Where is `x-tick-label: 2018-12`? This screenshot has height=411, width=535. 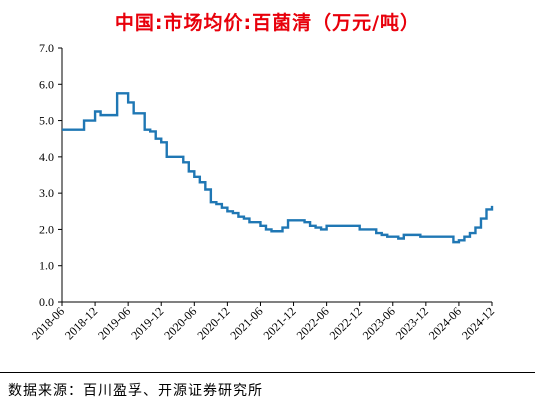
x-tick-label: 2018-12 is located at coordinates (81, 323).